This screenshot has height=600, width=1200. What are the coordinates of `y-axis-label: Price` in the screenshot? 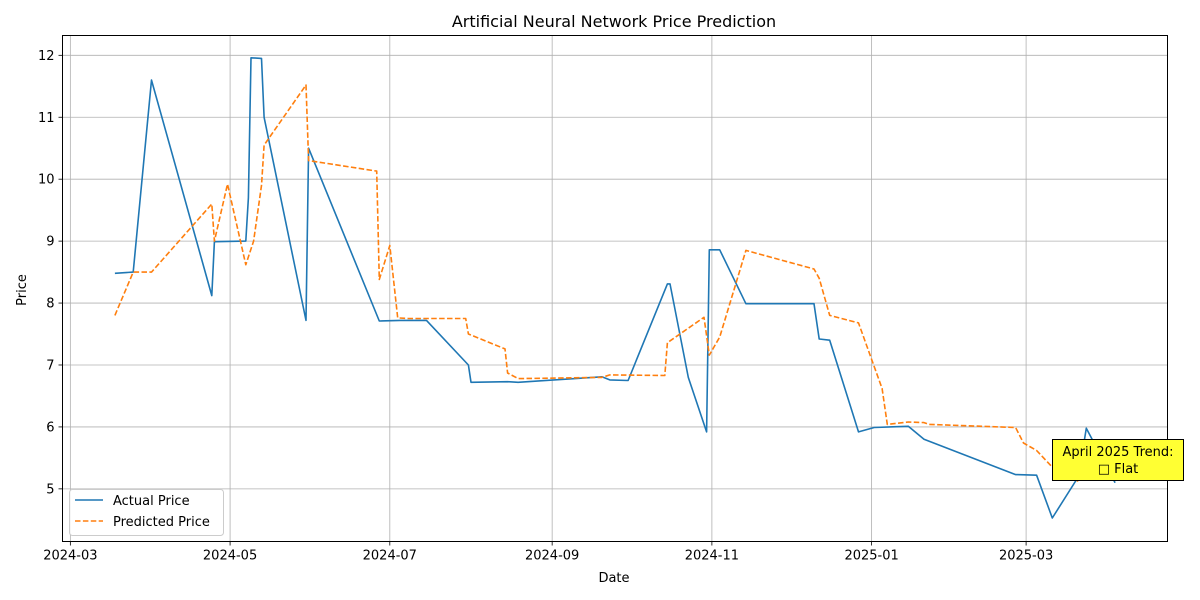 It's located at (22, 290).